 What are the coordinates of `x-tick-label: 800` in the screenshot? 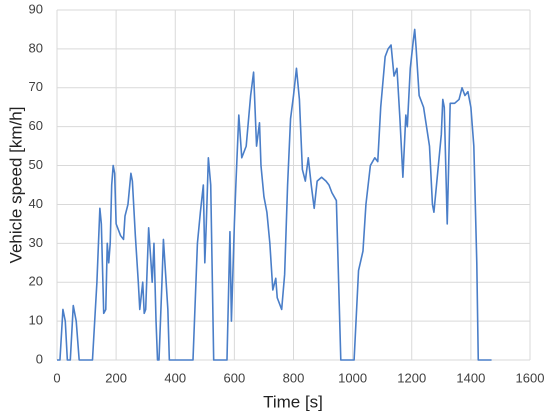 It's located at (294, 377).